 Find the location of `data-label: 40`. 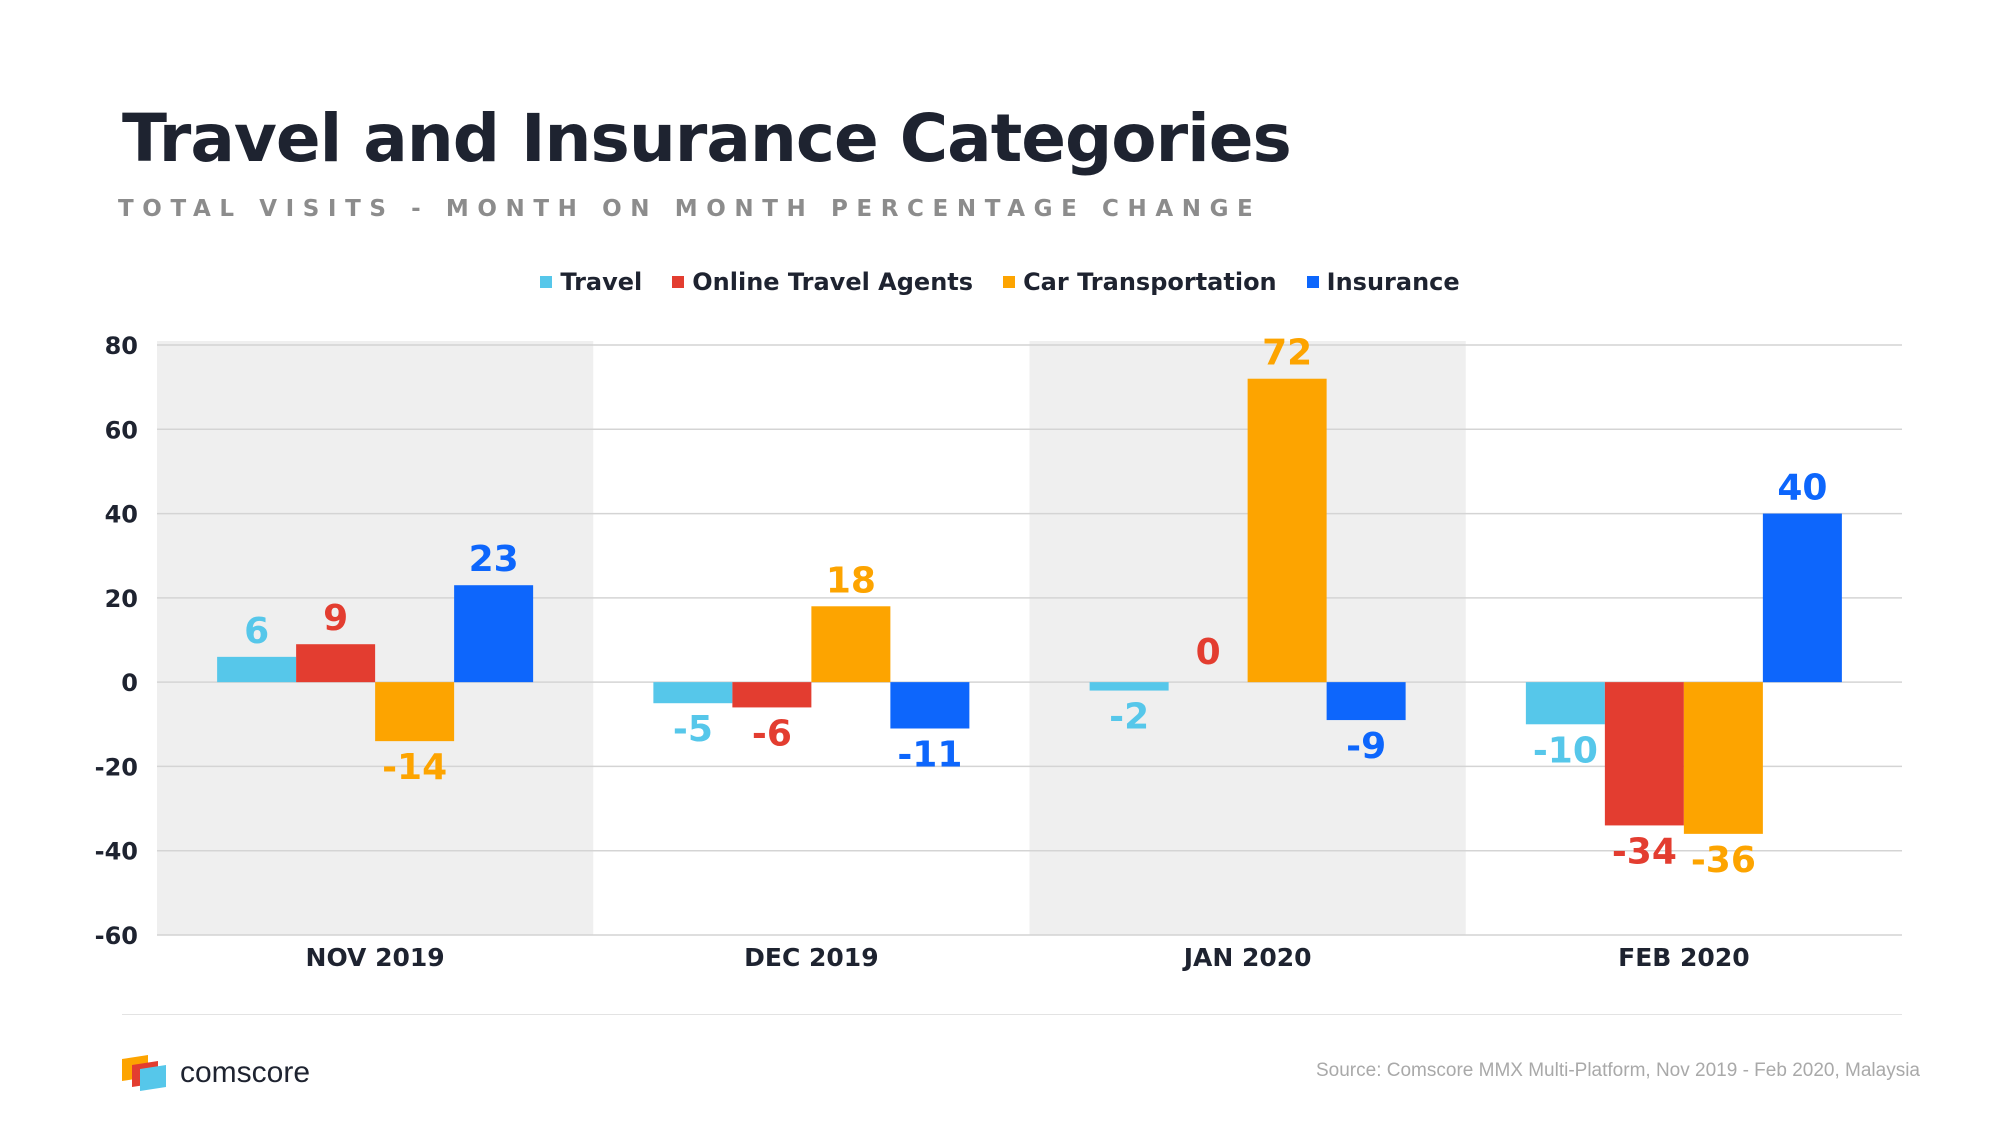

data-label: 40 is located at coordinates (1802, 488).